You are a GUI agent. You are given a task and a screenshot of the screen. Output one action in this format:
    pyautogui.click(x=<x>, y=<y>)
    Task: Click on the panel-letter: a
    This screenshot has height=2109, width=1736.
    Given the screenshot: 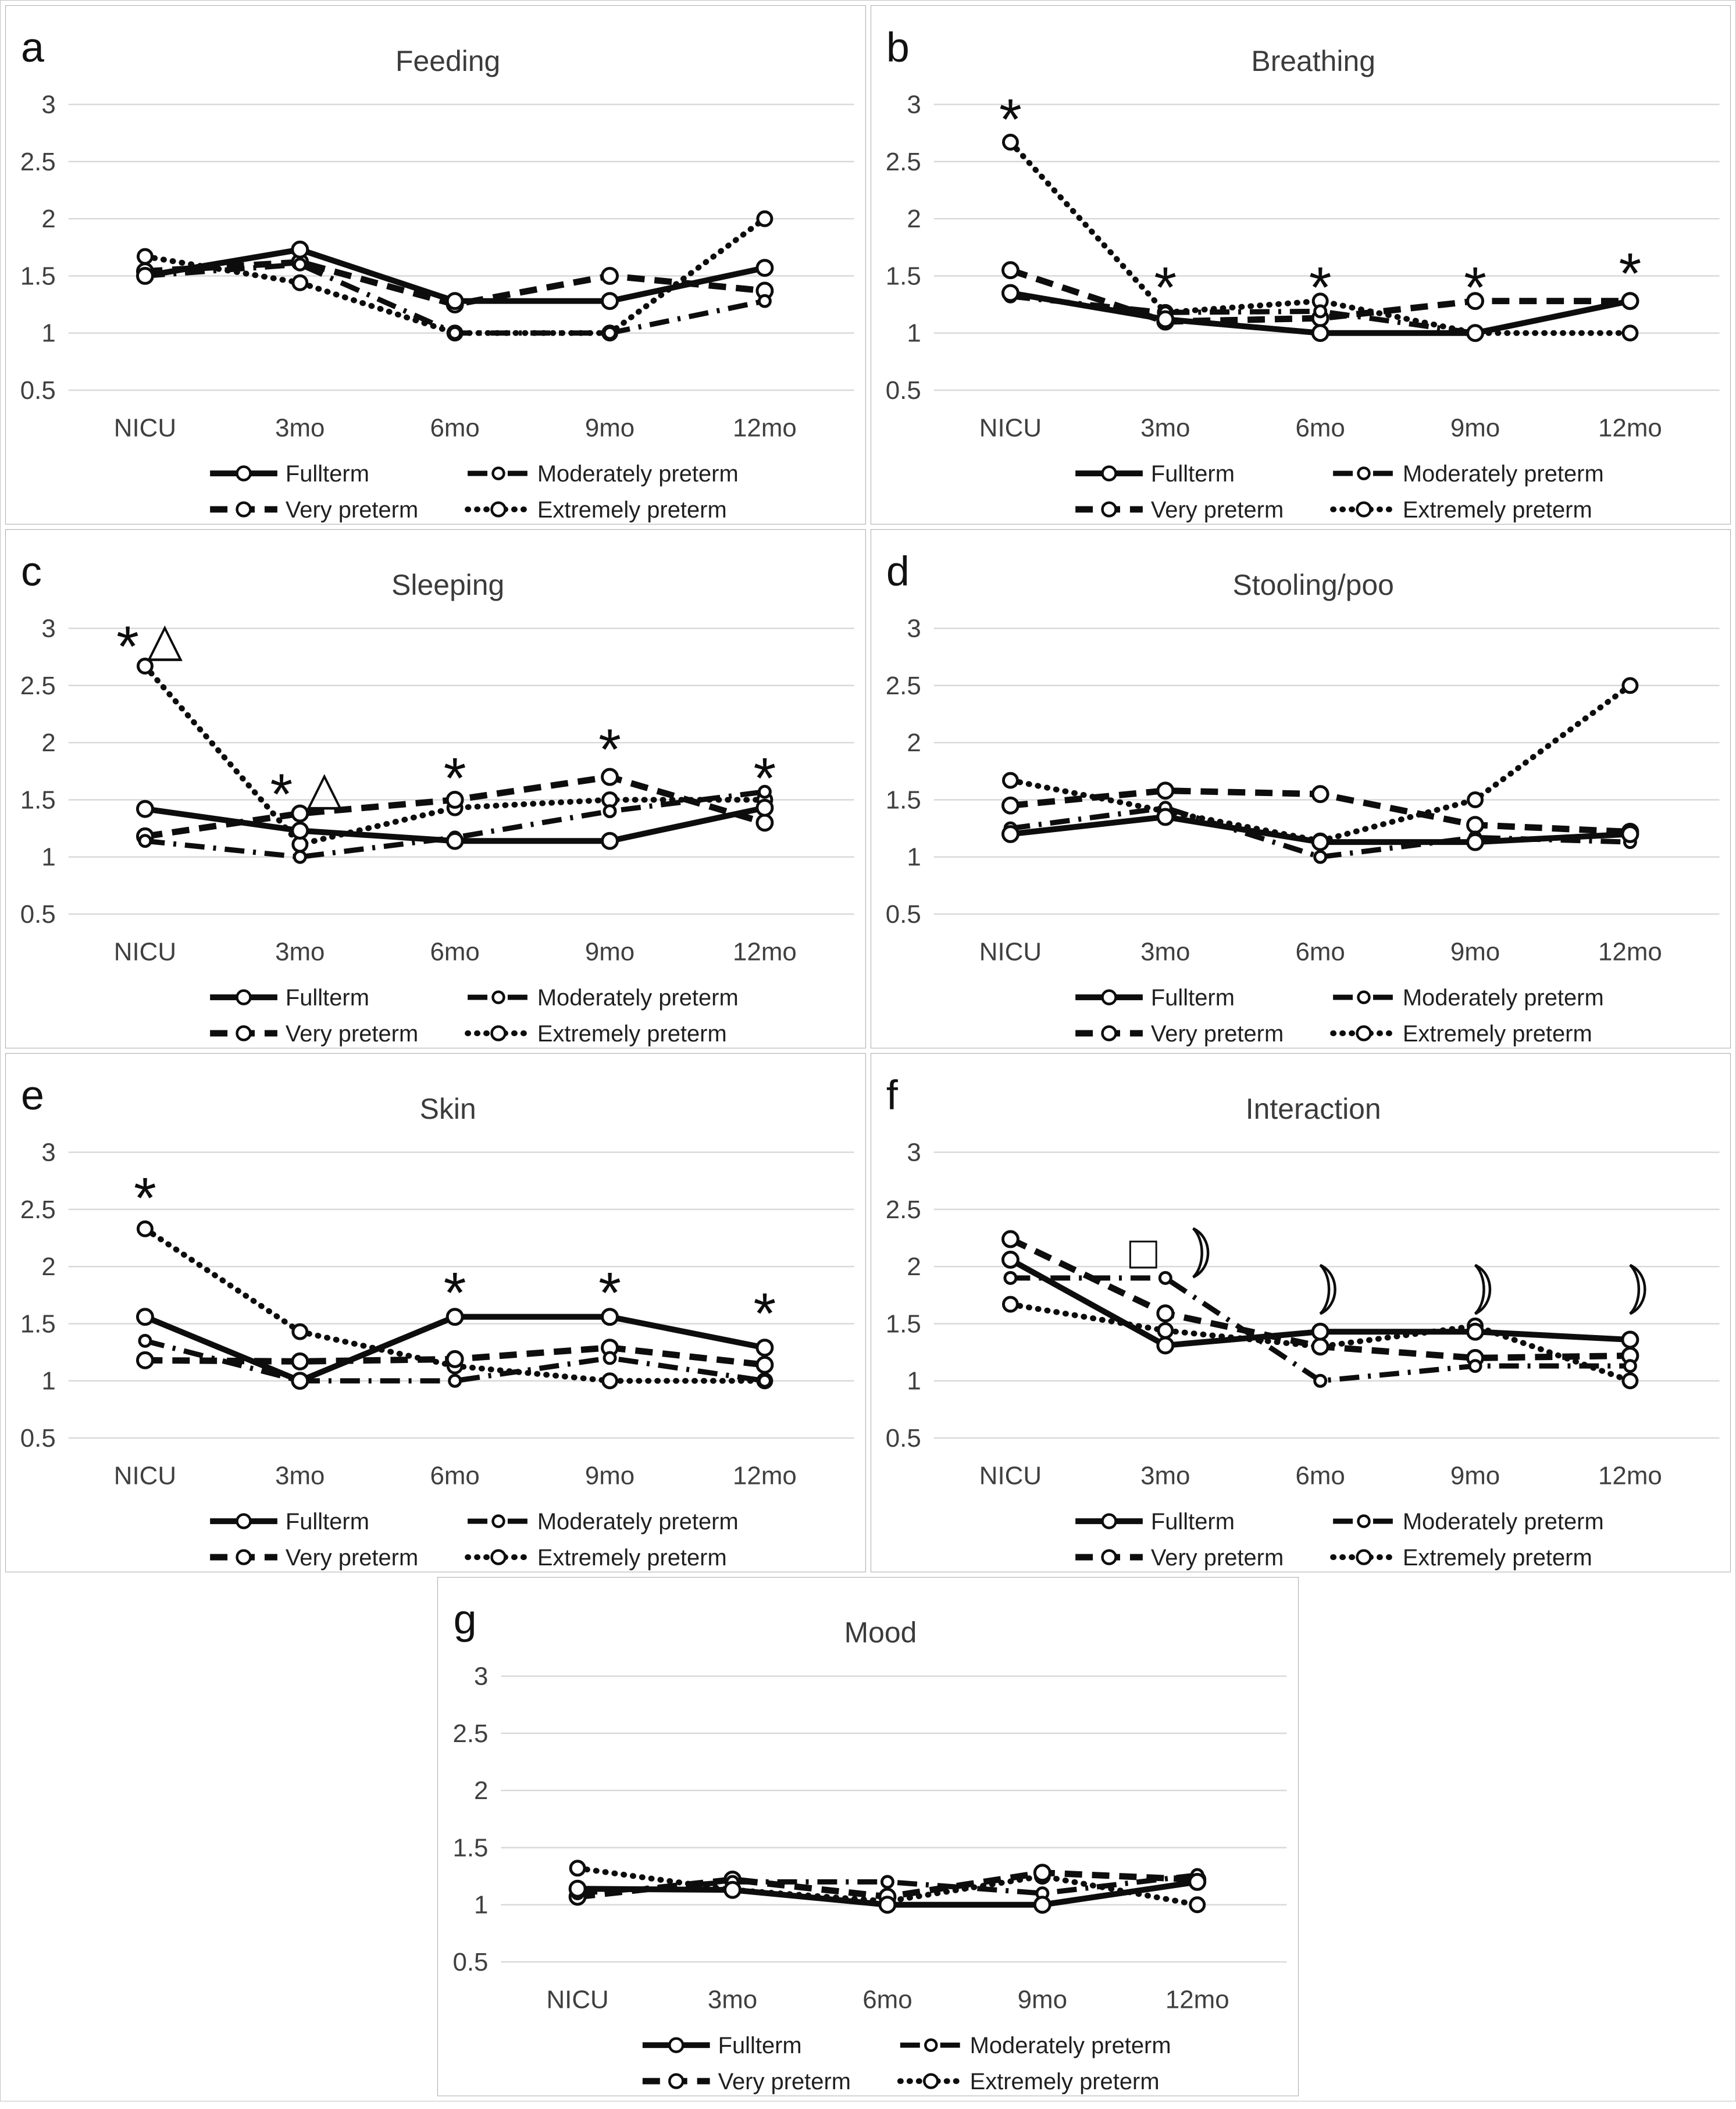 What is the action you would take?
    pyautogui.click(x=32, y=48)
    